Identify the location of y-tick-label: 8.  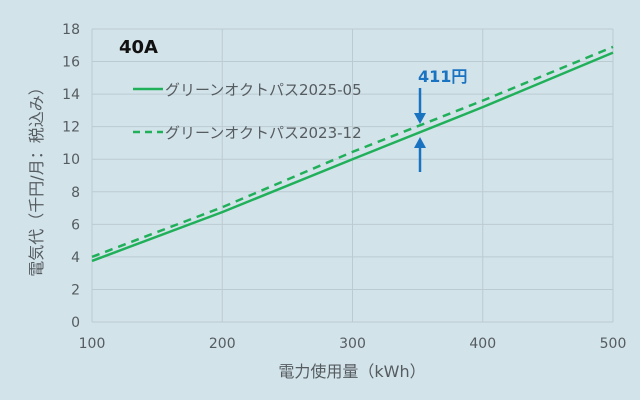
(75, 193).